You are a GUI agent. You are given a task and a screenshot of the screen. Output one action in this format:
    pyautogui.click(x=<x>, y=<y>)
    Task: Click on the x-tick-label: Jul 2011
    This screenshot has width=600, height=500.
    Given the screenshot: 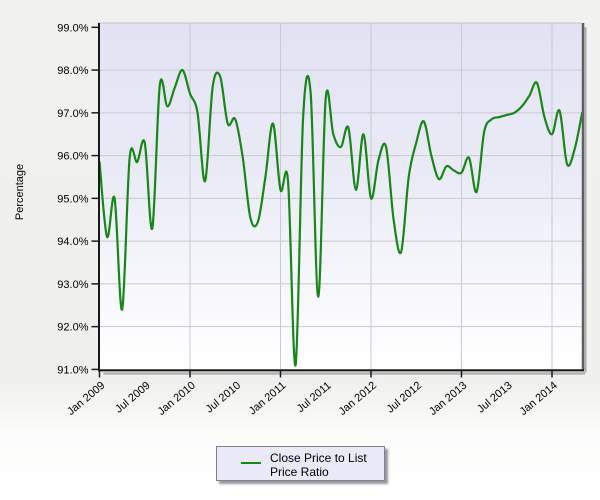 What is the action you would take?
    pyautogui.click(x=314, y=397)
    